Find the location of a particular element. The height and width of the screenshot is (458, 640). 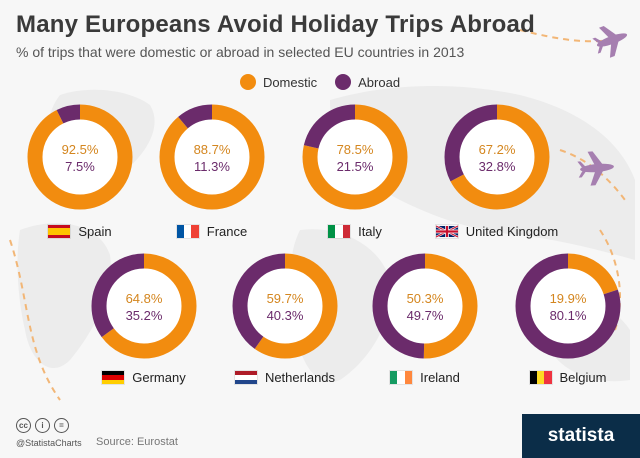

flag-spain-icon is located at coordinates (59, 231).